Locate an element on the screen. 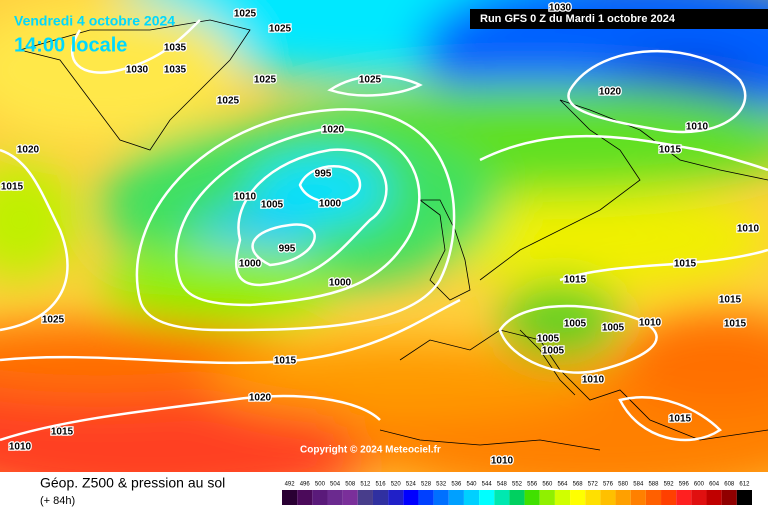  legend-label: 536 is located at coordinates (456, 485).